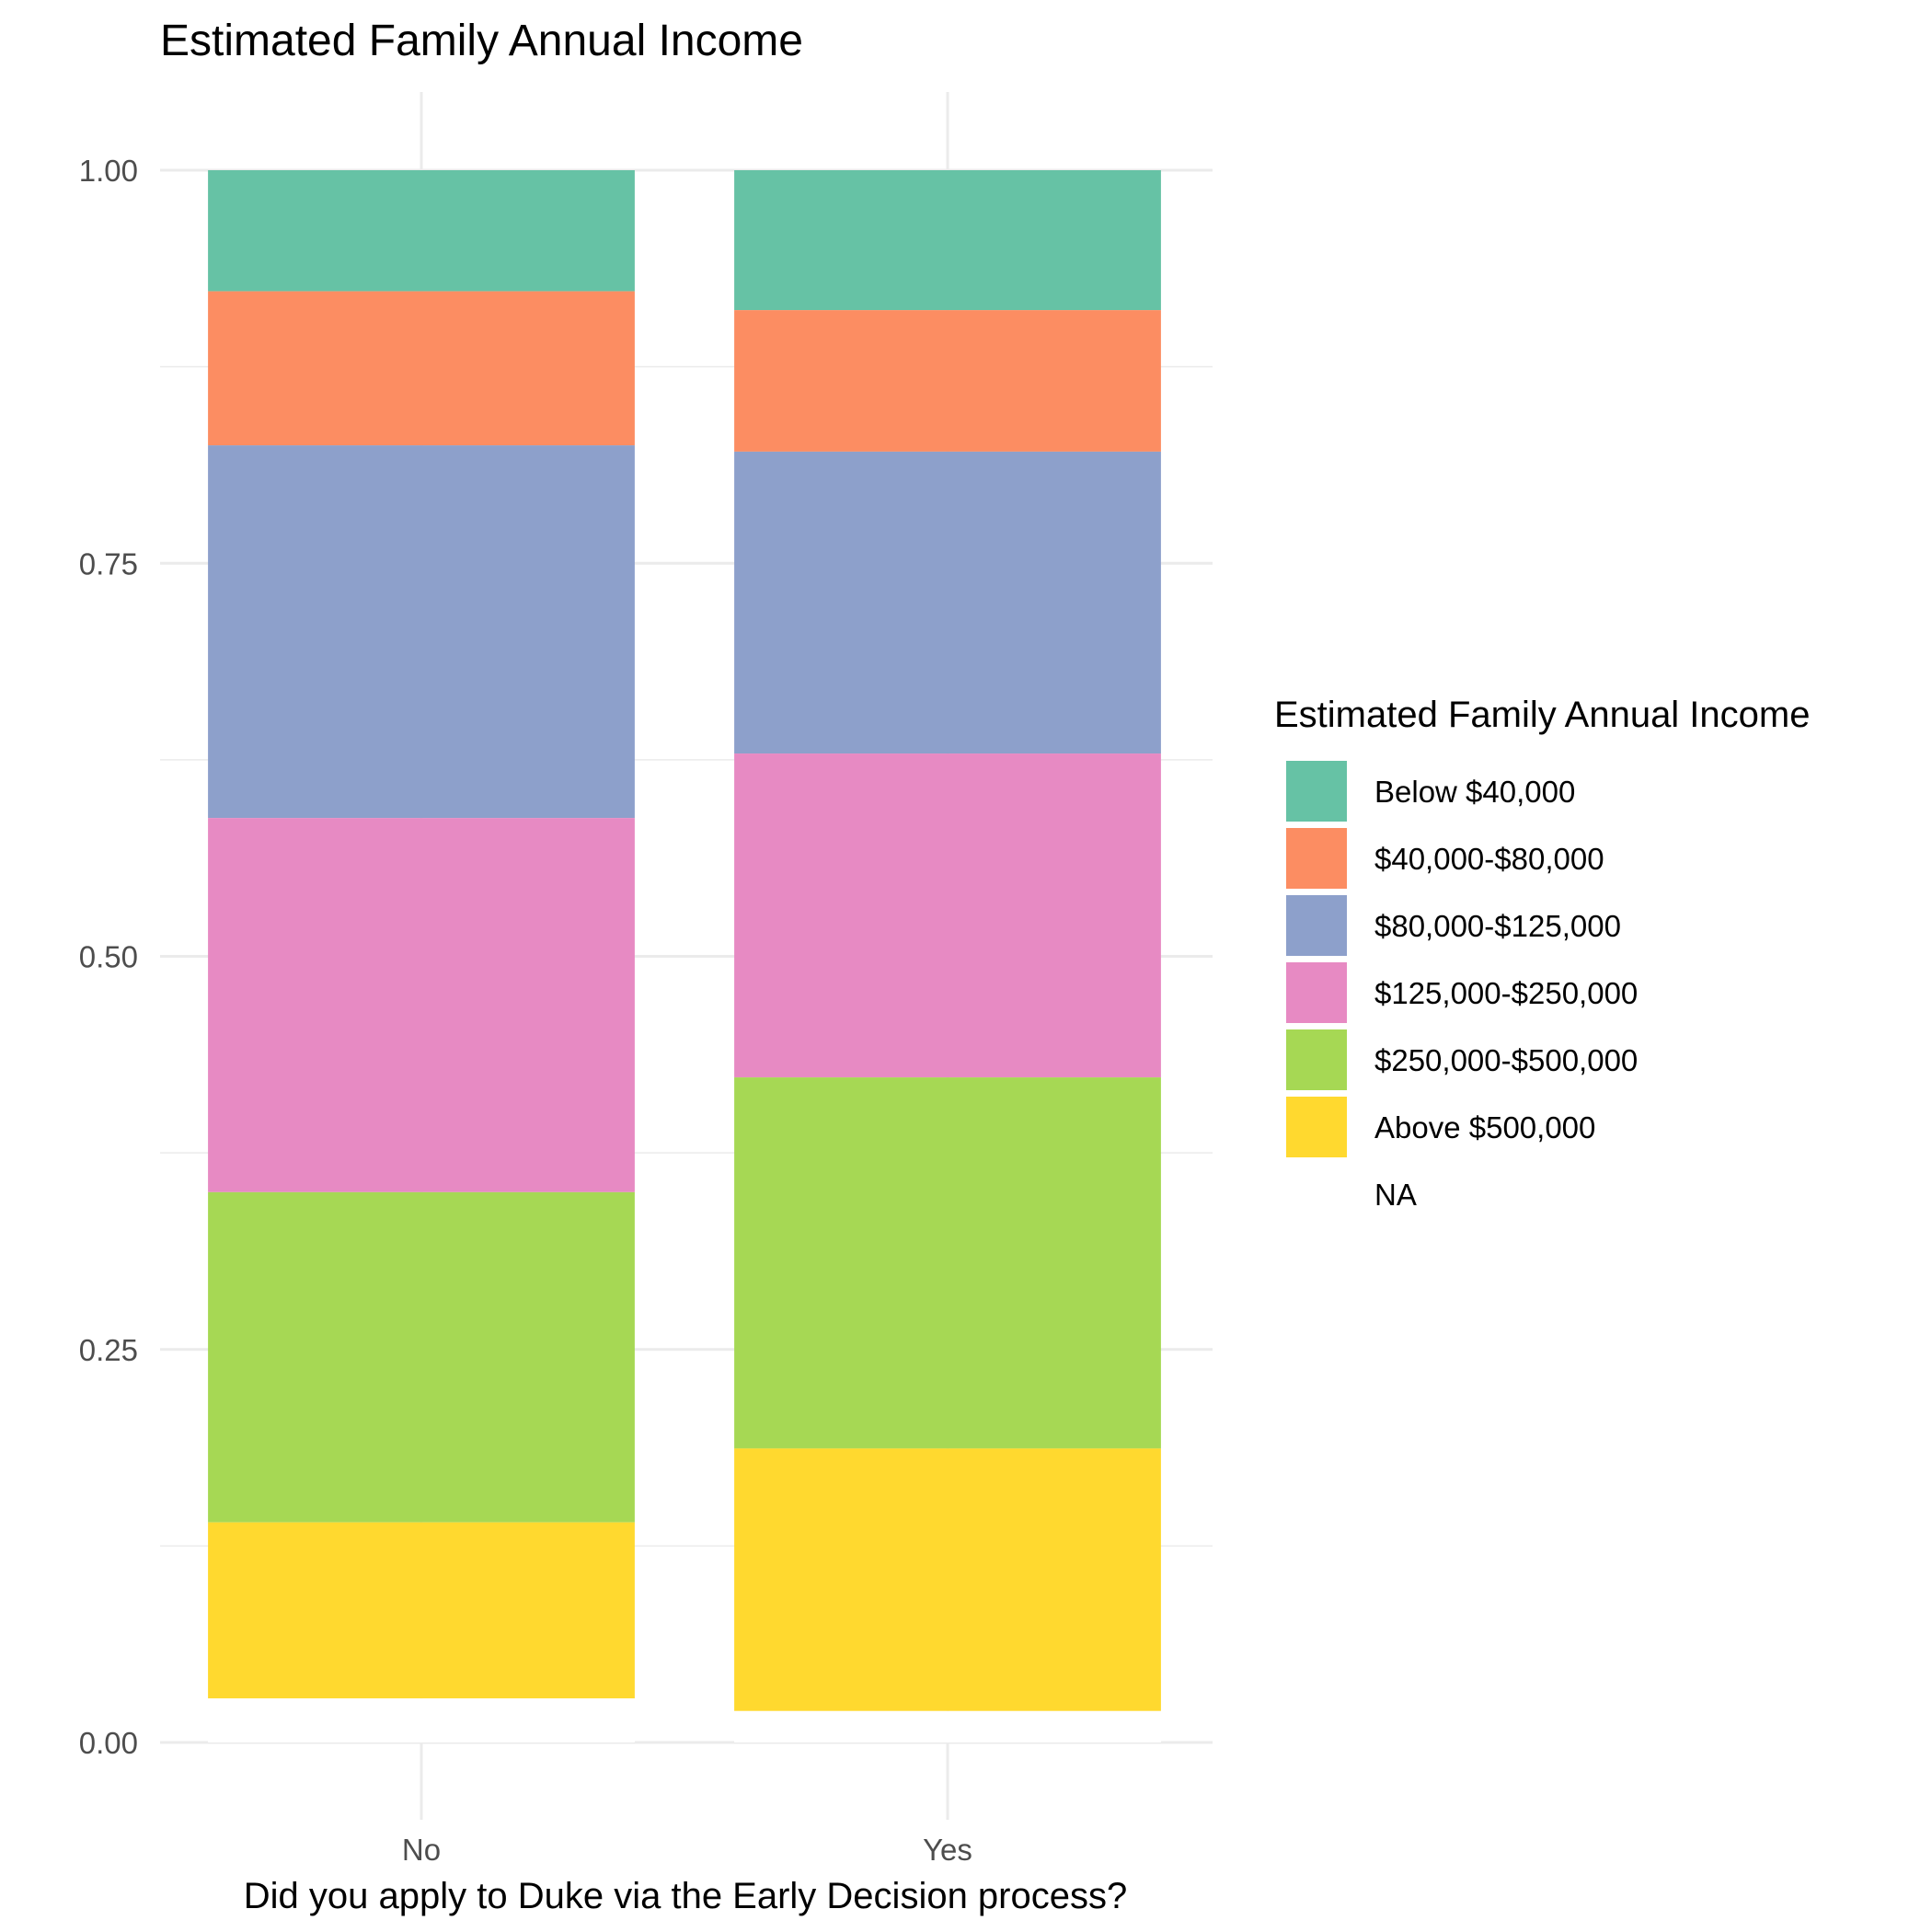  Describe the element at coordinates (1542, 715) in the screenshot. I see `legend-title: Estimated Family Annual Income` at that location.